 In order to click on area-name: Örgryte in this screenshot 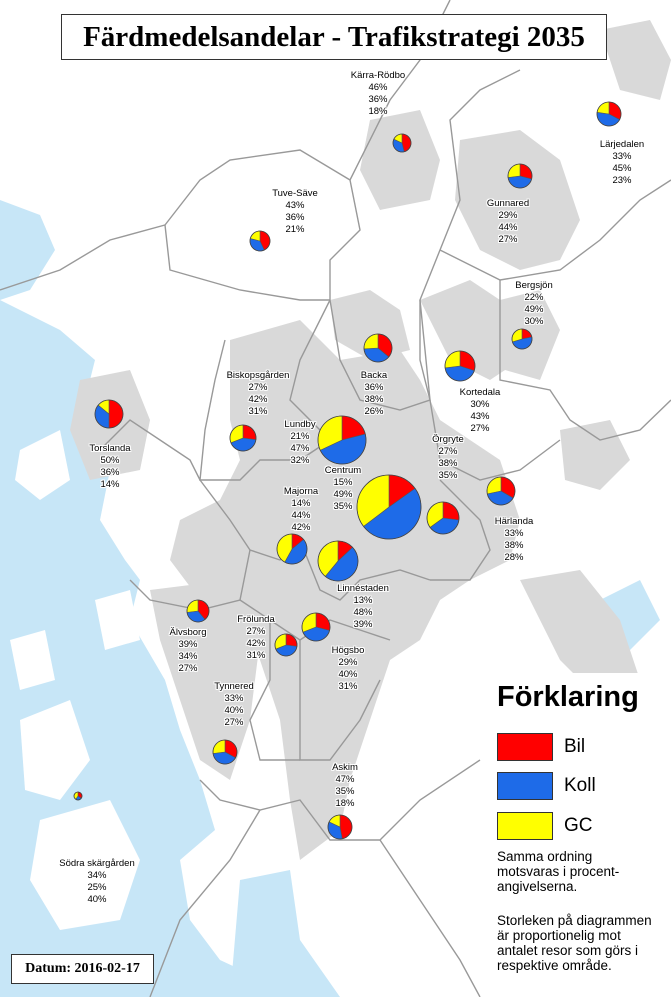, I will do `click(448, 439)`.